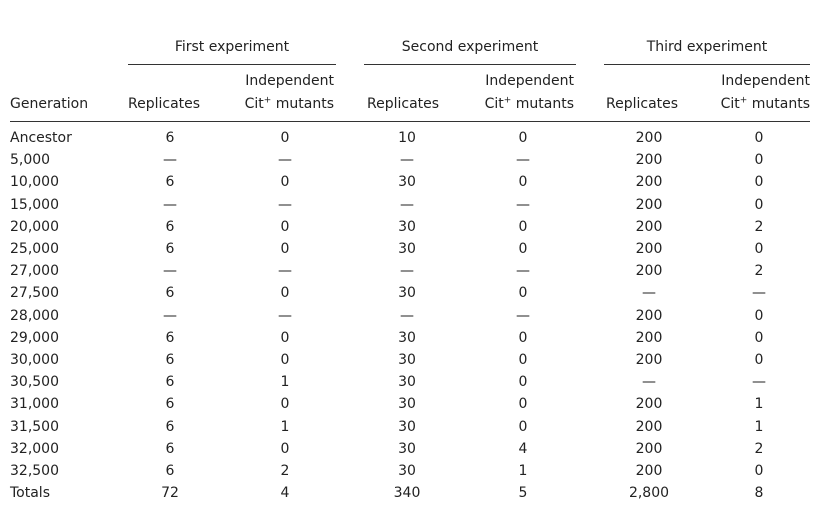 The height and width of the screenshot is (514, 820). Describe the element at coordinates (34, 204) in the screenshot. I see `generation-cell: 15,000` at that location.